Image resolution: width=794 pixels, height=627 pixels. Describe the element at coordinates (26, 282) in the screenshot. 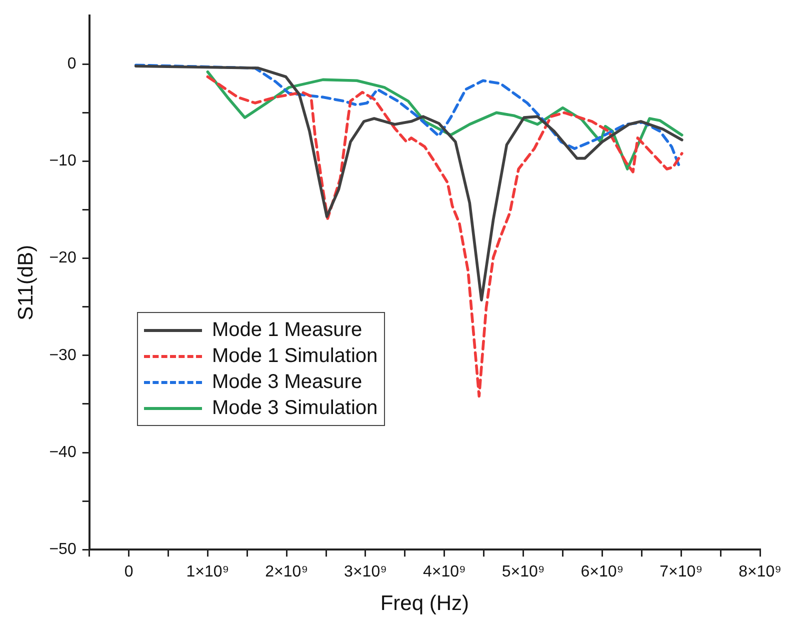

I see `y-axis-title: S11(dB)` at that location.